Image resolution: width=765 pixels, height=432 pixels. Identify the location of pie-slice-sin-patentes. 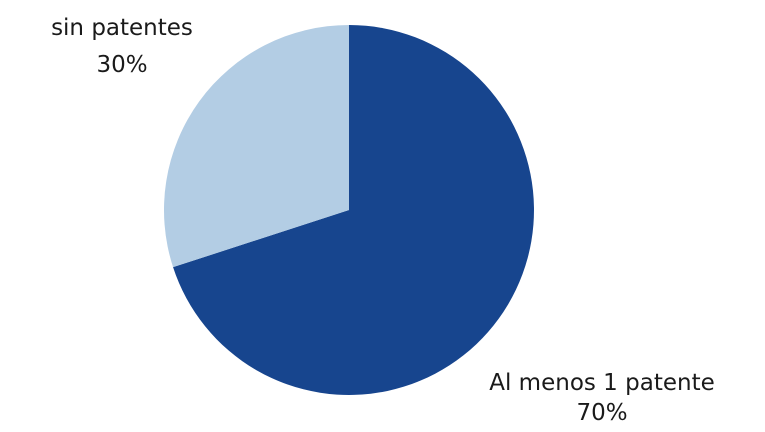
(256, 146).